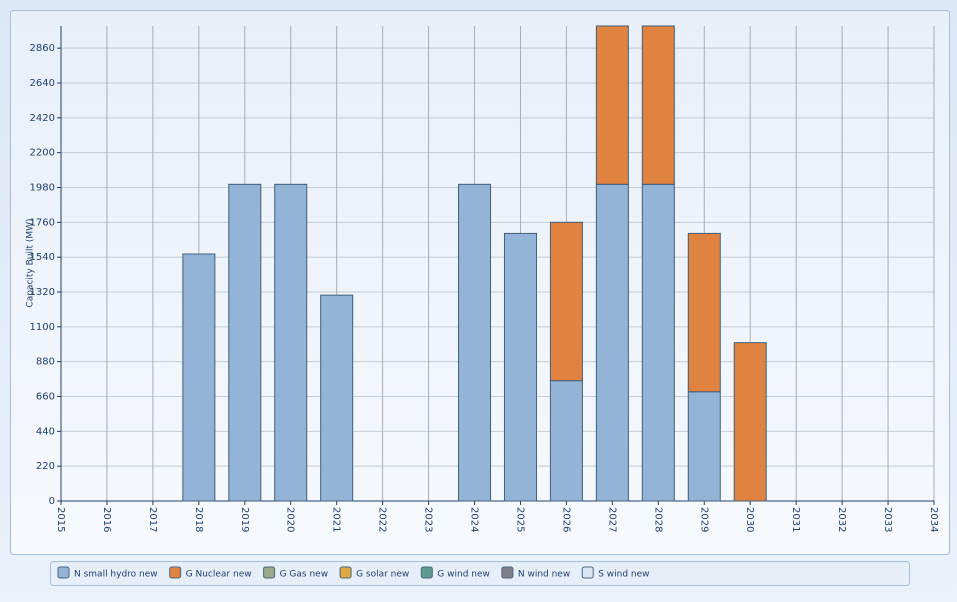 Image resolution: width=957 pixels, height=602 pixels. Describe the element at coordinates (382, 519) in the screenshot. I see `x-tick-label: 2022` at that location.